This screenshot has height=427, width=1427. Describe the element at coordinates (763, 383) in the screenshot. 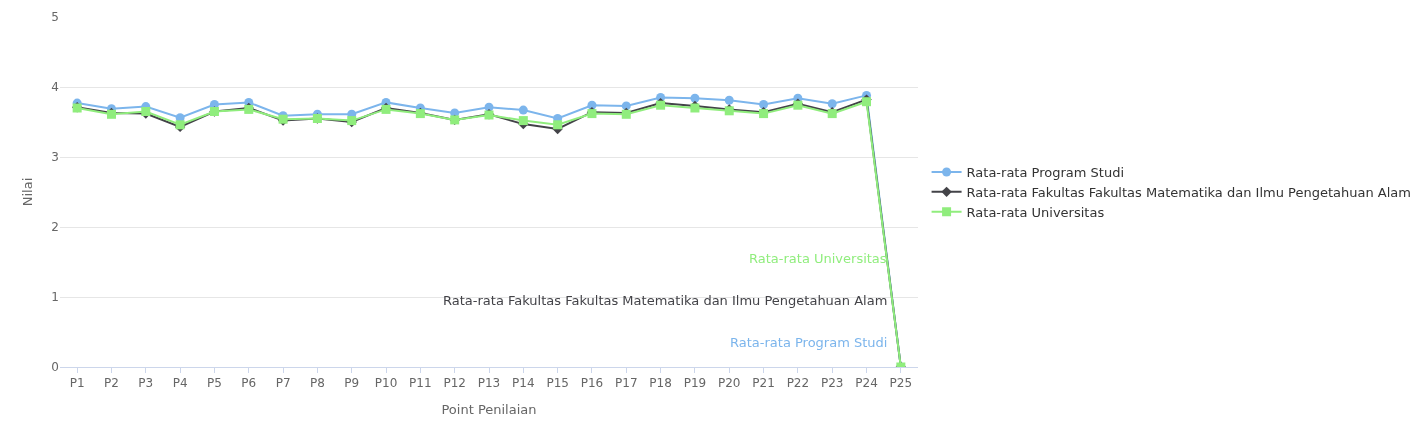

I see `x-tick-label: P21` at that location.